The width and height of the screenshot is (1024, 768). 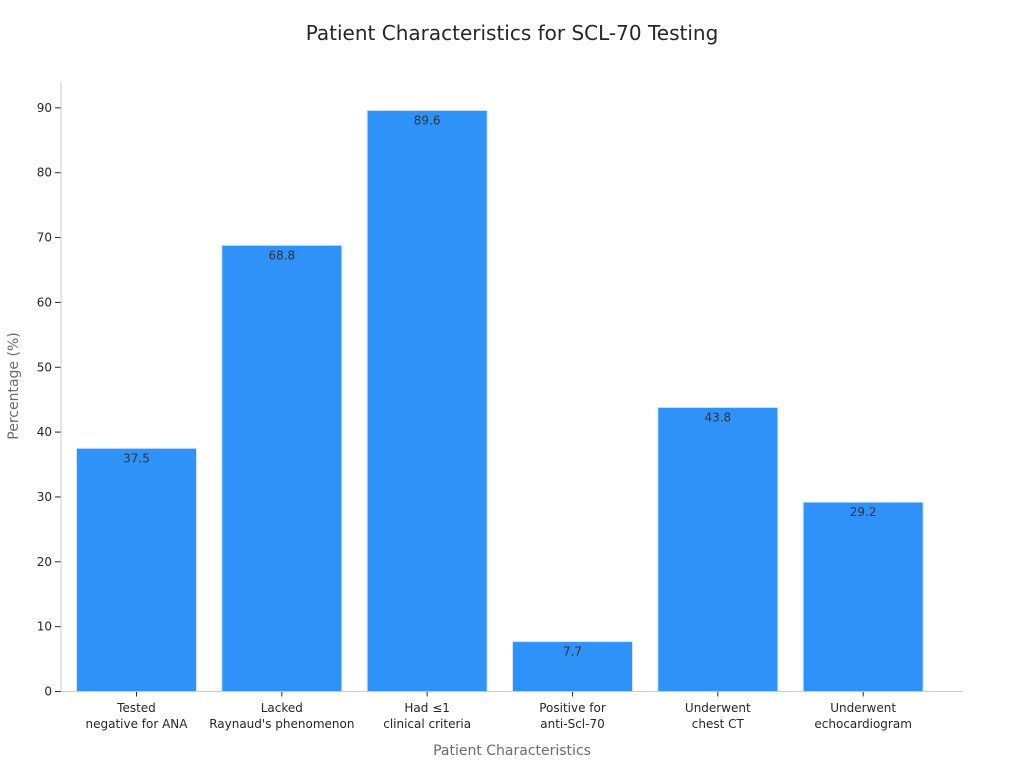 I want to click on y-tick-label: 20, so click(x=44, y=562).